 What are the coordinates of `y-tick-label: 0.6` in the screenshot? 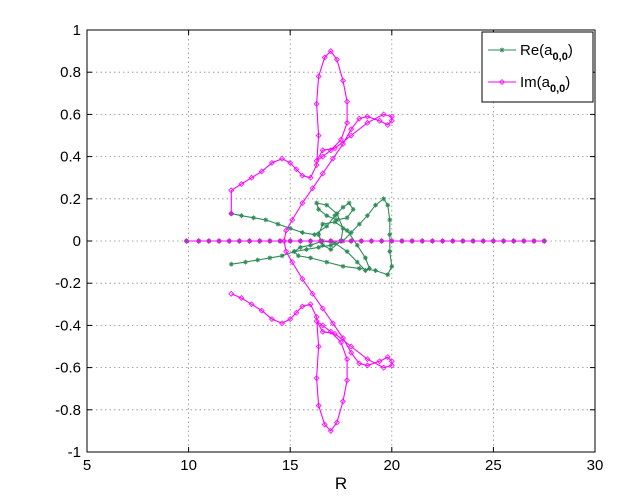 It's located at (70, 114).